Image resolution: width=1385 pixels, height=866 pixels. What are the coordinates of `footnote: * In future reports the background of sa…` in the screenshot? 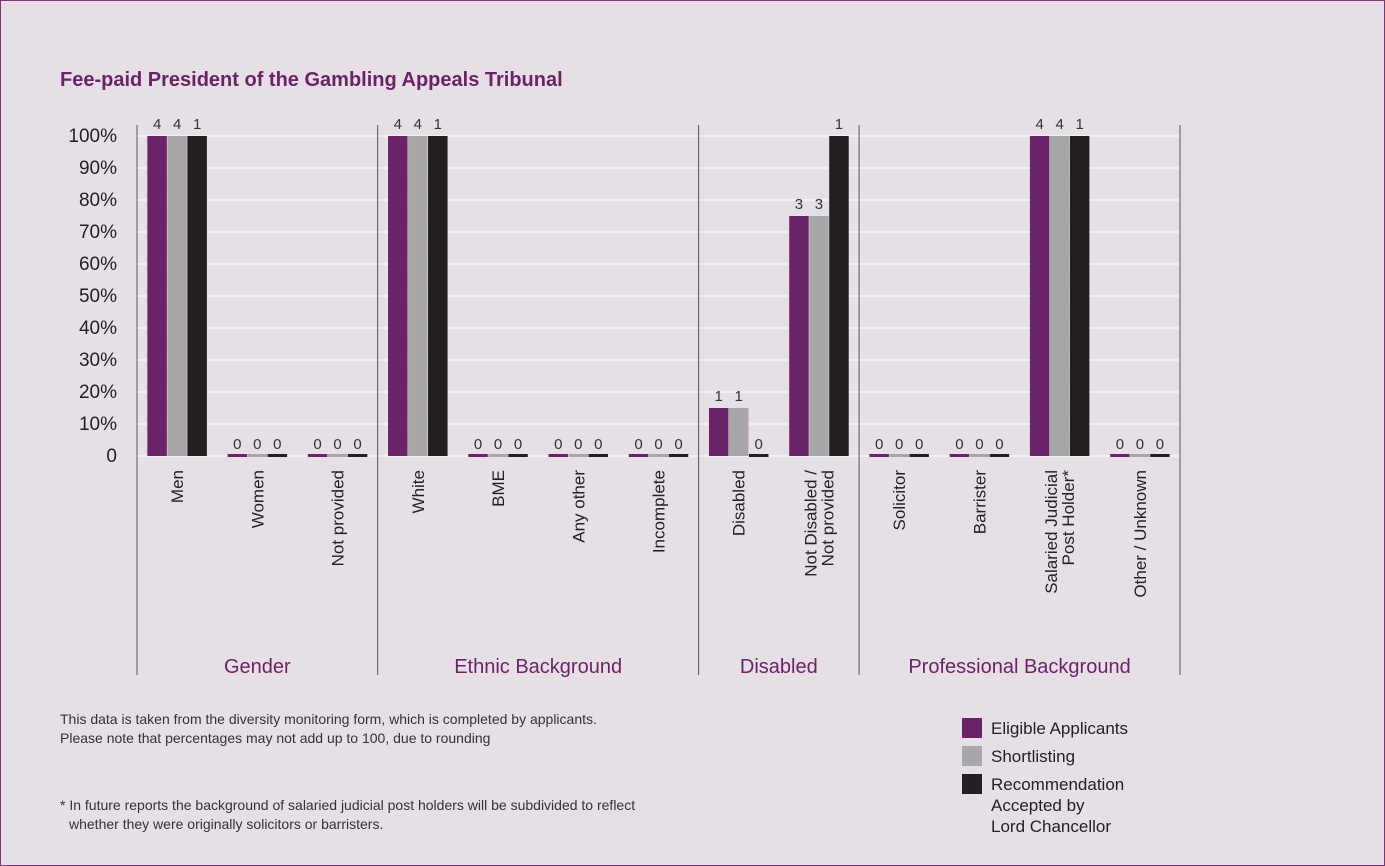 It's located at (347, 805).